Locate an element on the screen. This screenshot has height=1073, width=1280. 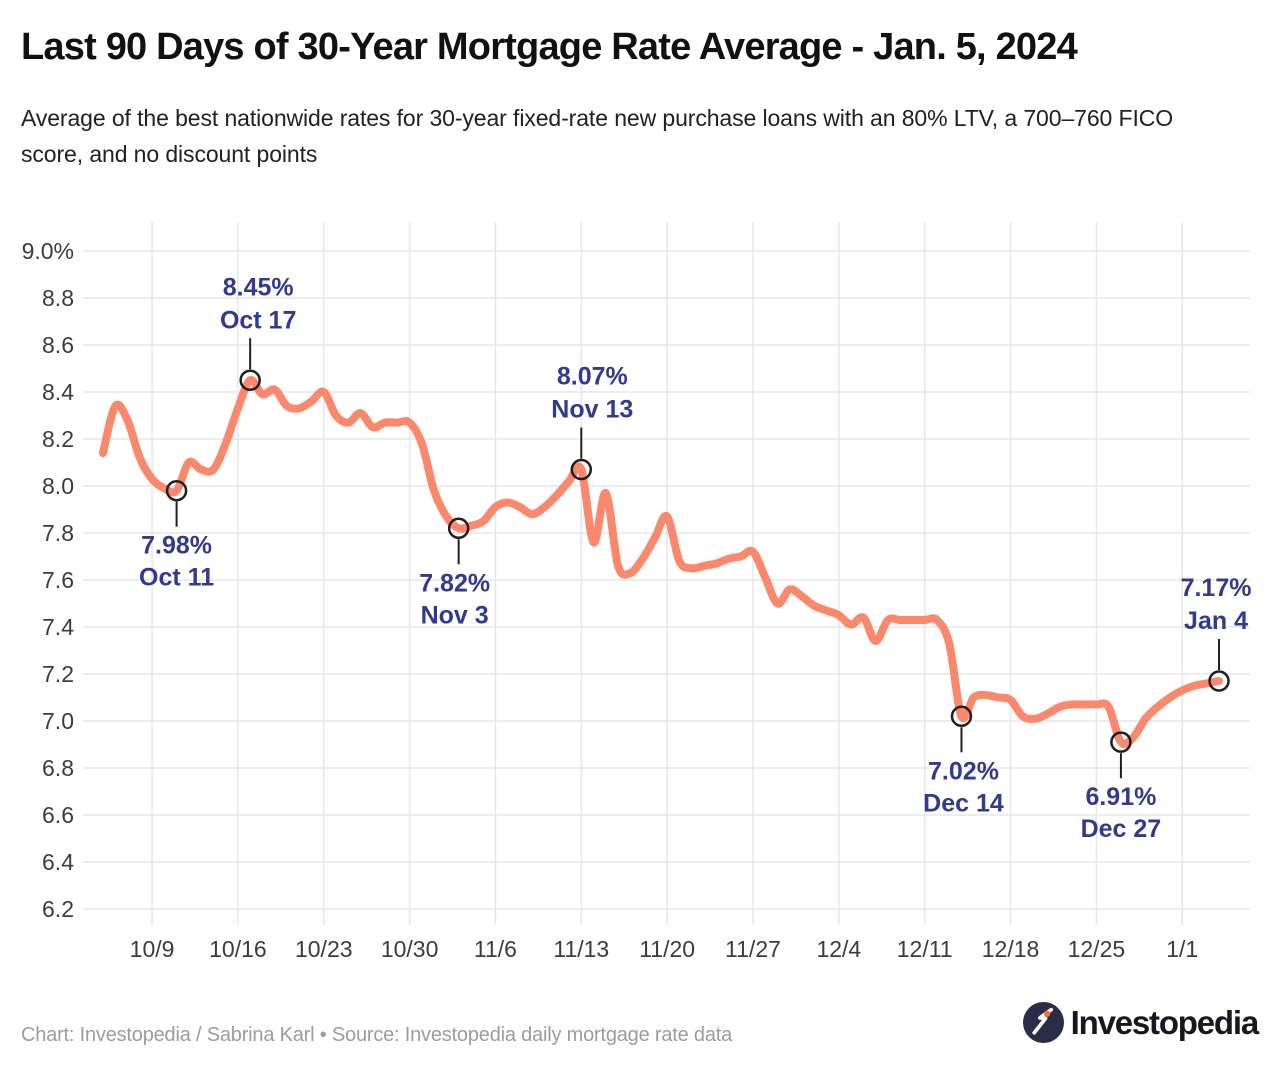
annotation-value-label: 6.91% is located at coordinates (1120, 797).